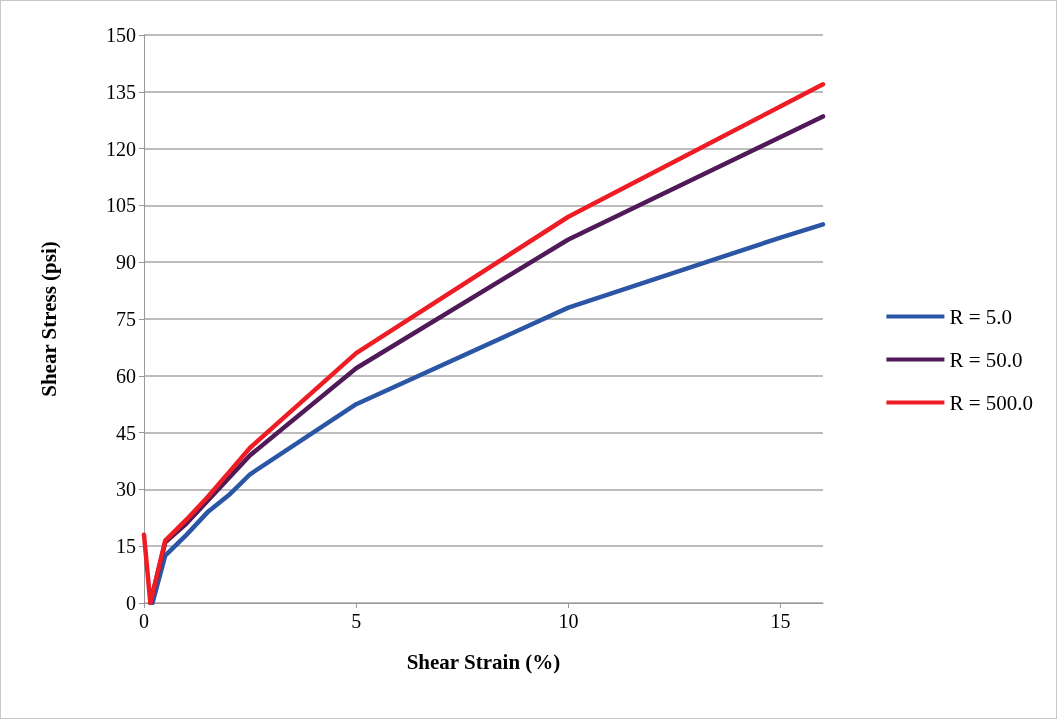 The image size is (1057, 719). I want to click on y-tick-label: 45, so click(126, 432).